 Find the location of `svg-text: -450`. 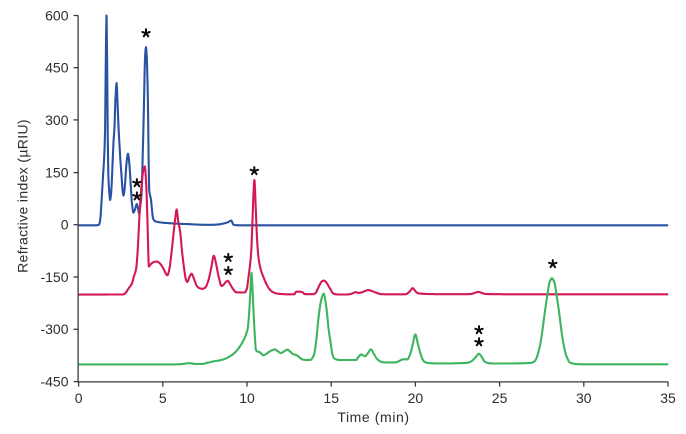

svg-text: -450 is located at coordinates (54, 382).